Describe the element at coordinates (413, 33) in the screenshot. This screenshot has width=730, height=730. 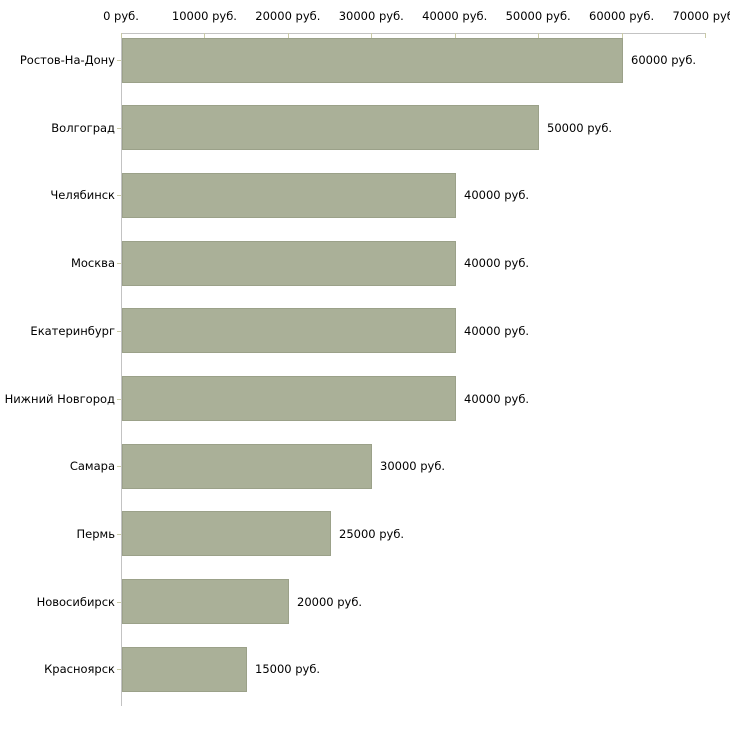
I see `x-axis-line` at that location.